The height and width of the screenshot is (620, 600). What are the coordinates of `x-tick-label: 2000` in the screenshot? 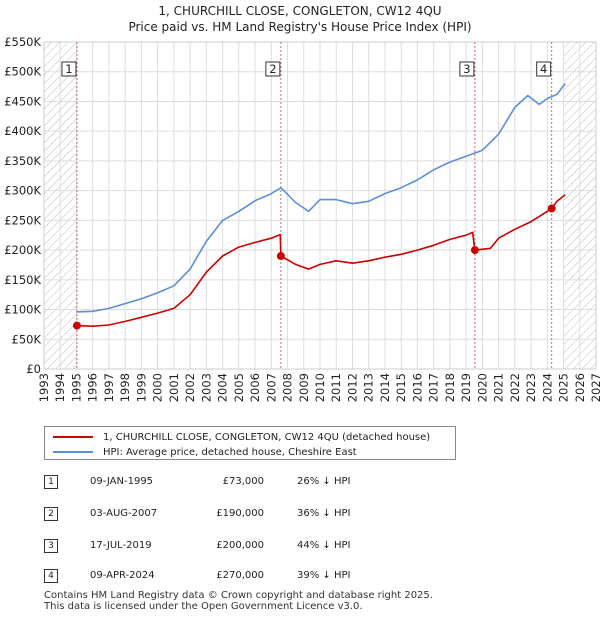 It's located at (158, 387).